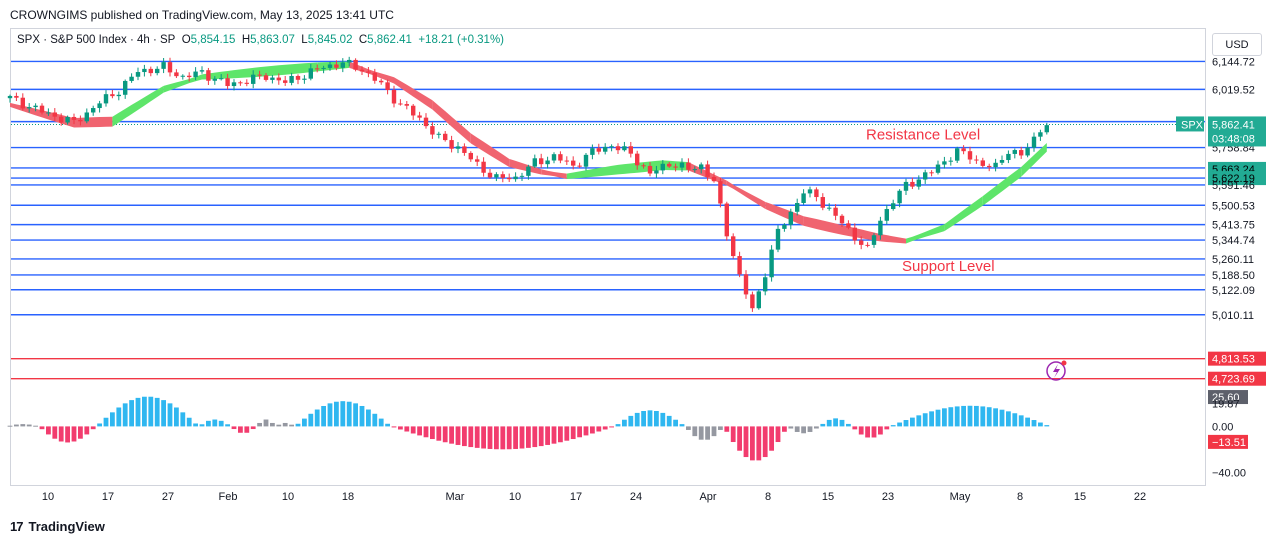  Describe the element at coordinates (1233, 90) in the screenshot. I see `price-label: 6,019.52` at that location.